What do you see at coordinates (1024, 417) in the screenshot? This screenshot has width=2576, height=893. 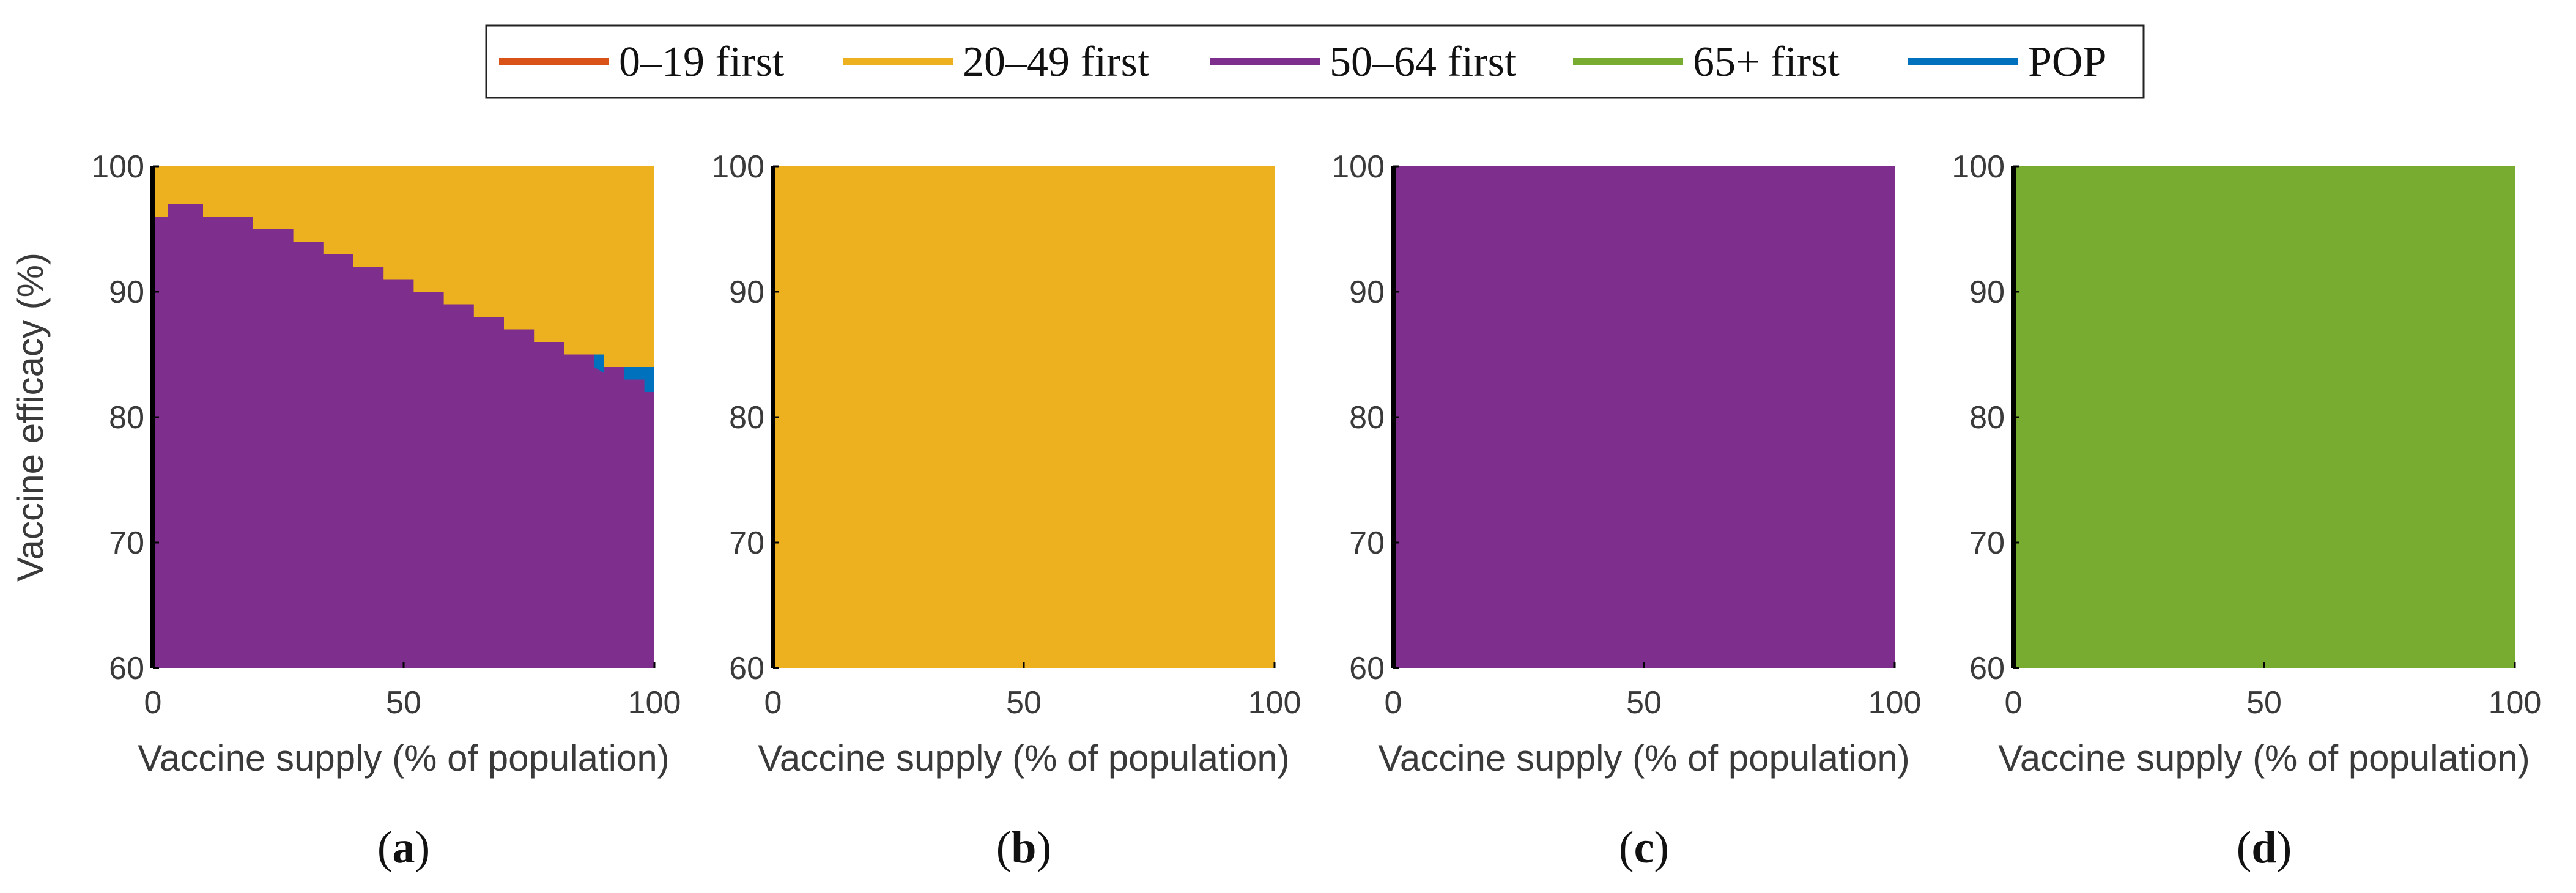 I see `region-20-49-first-background` at bounding box center [1024, 417].